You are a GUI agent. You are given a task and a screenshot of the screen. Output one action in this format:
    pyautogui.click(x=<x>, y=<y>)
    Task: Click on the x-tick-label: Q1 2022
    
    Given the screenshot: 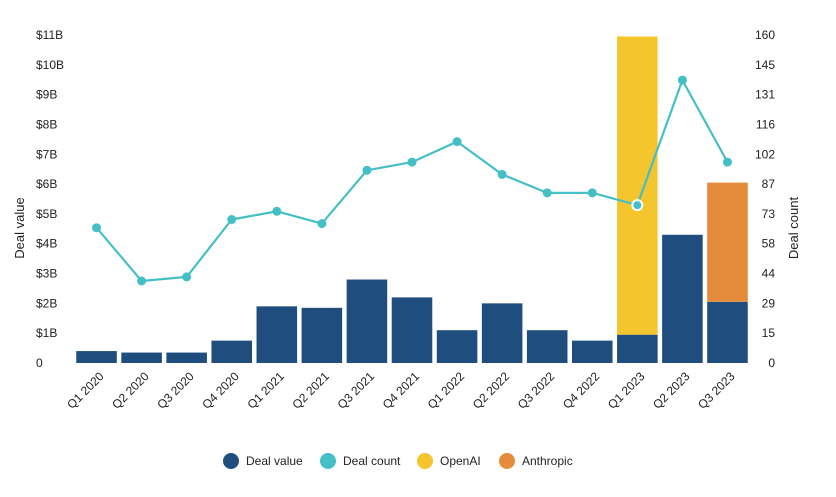 What is the action you would take?
    pyautogui.click(x=446, y=390)
    